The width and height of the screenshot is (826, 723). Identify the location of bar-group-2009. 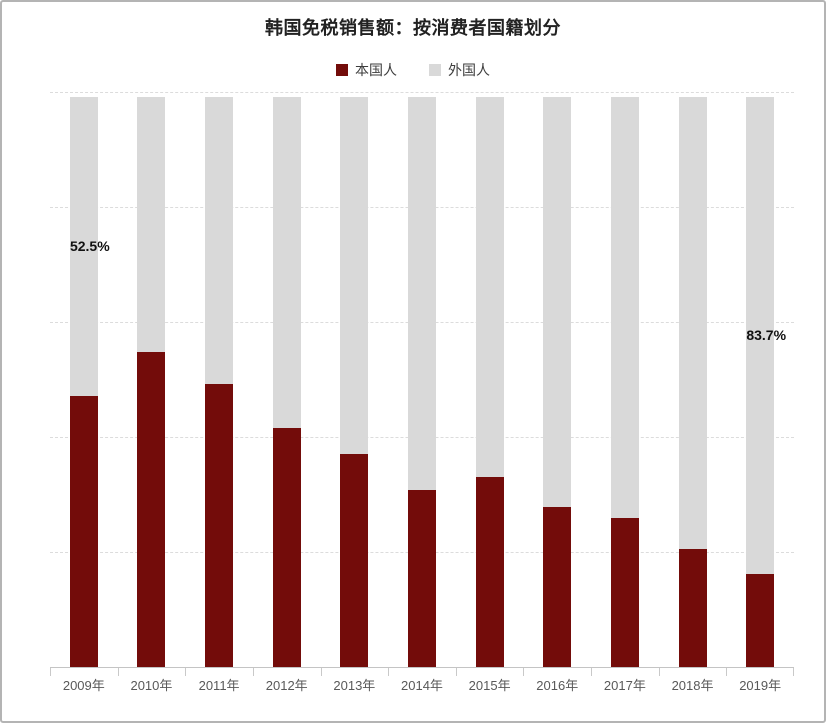
(83, 382).